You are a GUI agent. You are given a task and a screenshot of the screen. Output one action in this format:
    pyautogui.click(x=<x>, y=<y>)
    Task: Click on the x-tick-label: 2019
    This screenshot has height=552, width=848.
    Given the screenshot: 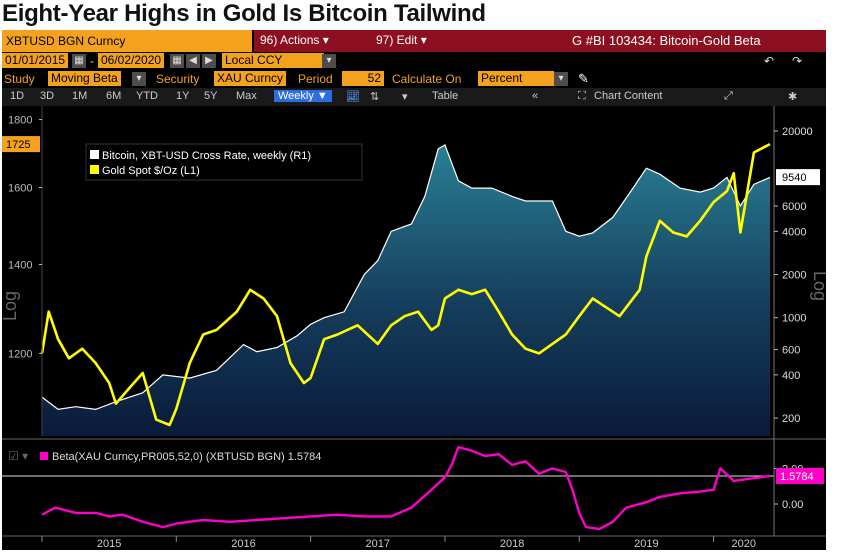 What is the action you would take?
    pyautogui.click(x=646, y=544)
    